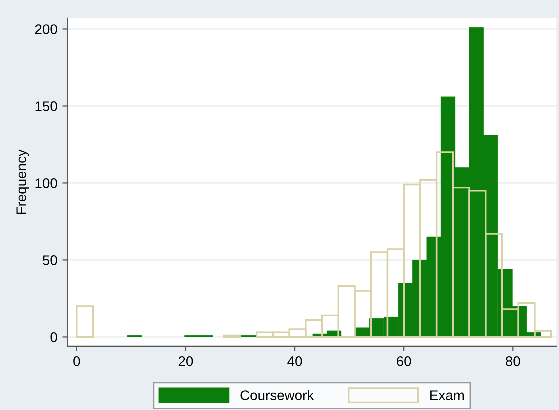 This screenshot has height=410, width=559. Describe the element at coordinates (54, 337) in the screenshot. I see `y-tick-label: 0` at that location.